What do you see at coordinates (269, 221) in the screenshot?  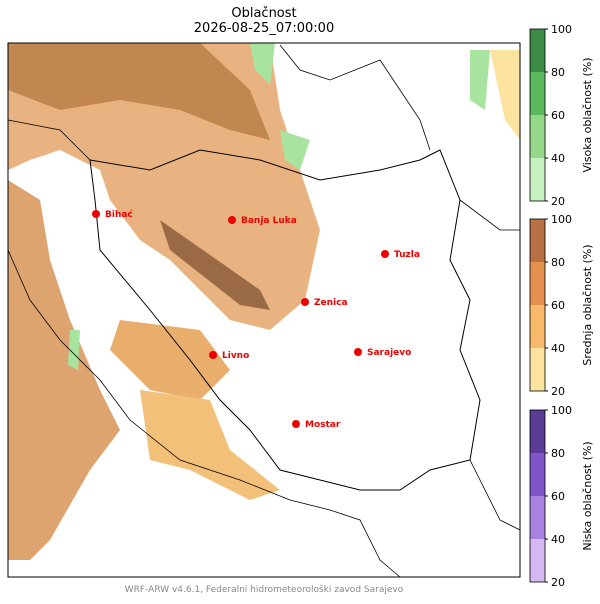 I see `city-label: Banja Luka` at bounding box center [269, 221].